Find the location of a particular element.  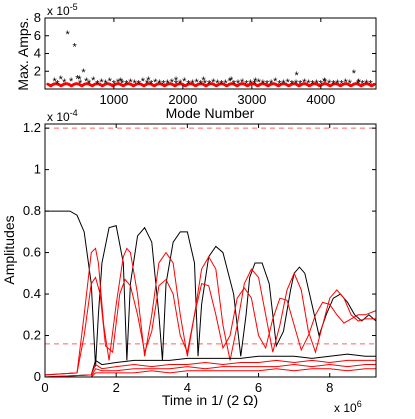

top-x-tick-label: 3000 is located at coordinates (251, 99).